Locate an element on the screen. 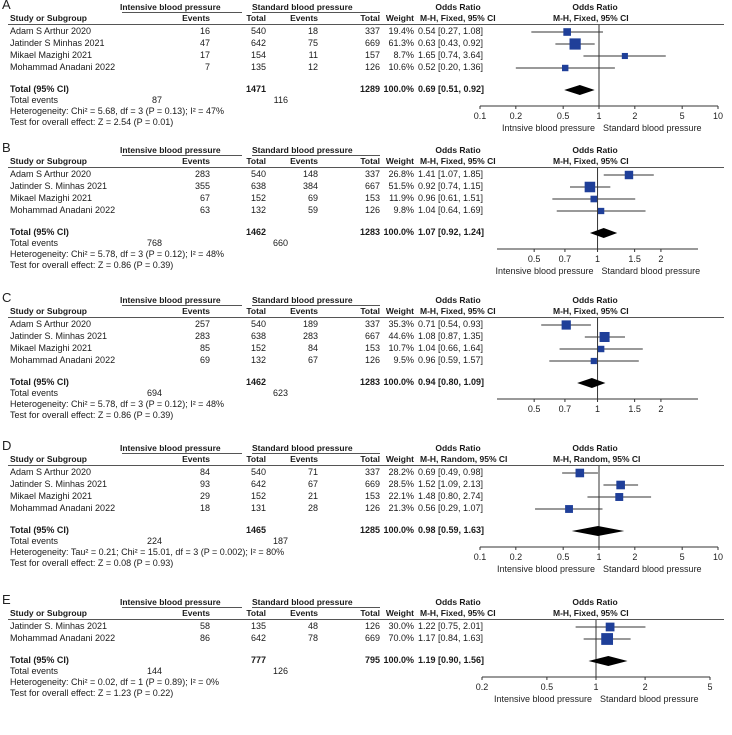  study-or-ci: 1.08 [0.87, 1.35] is located at coordinates (451, 336).